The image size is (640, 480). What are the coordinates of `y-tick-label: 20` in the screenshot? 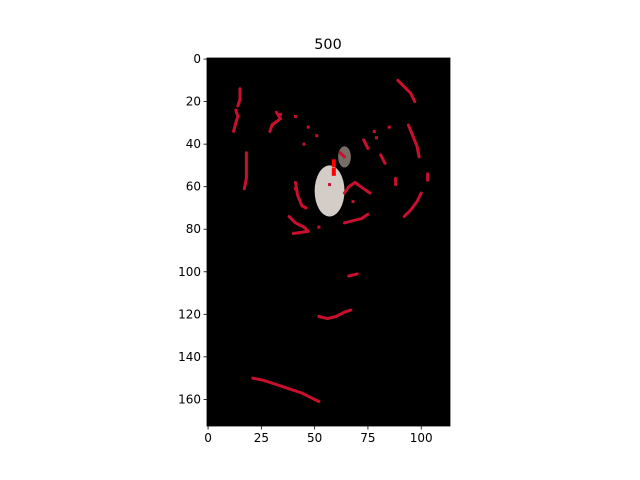 It's located at (193, 102).